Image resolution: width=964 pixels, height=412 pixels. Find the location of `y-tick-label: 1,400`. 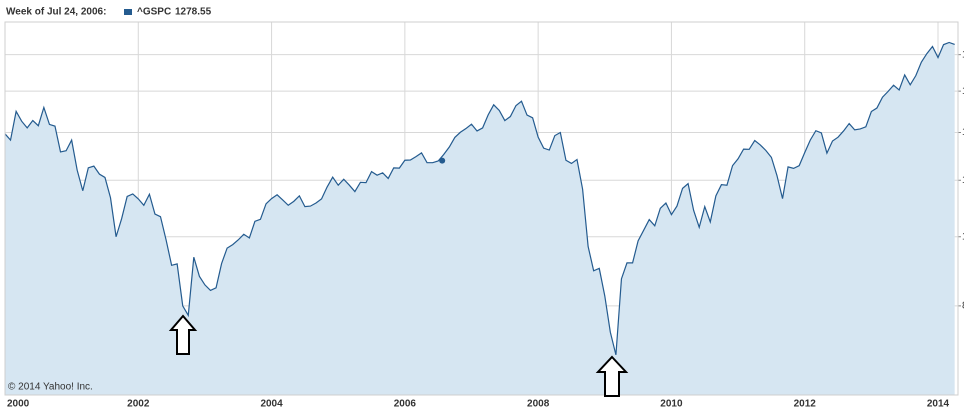

y-tick-label: 1,400 is located at coordinates (963, 132).